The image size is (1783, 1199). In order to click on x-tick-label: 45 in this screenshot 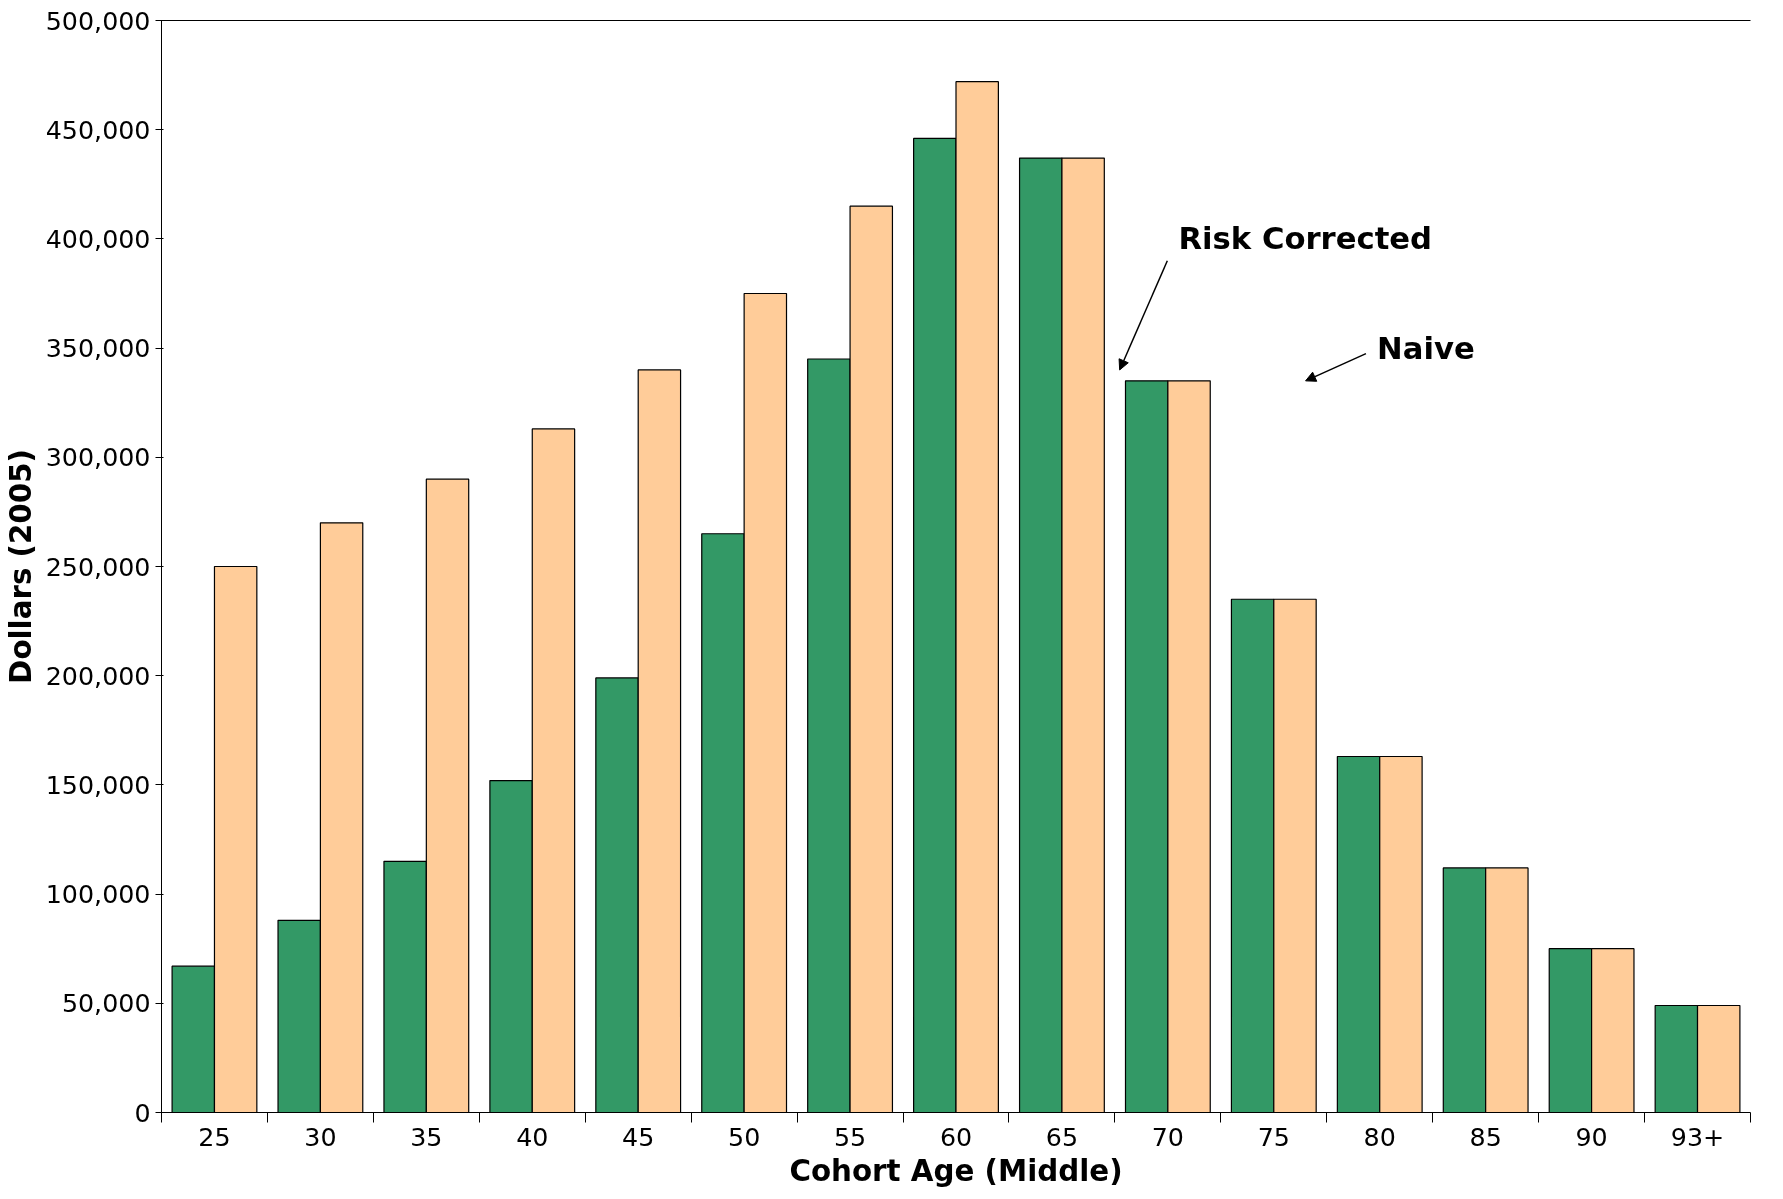, I will do `click(638, 1136)`.